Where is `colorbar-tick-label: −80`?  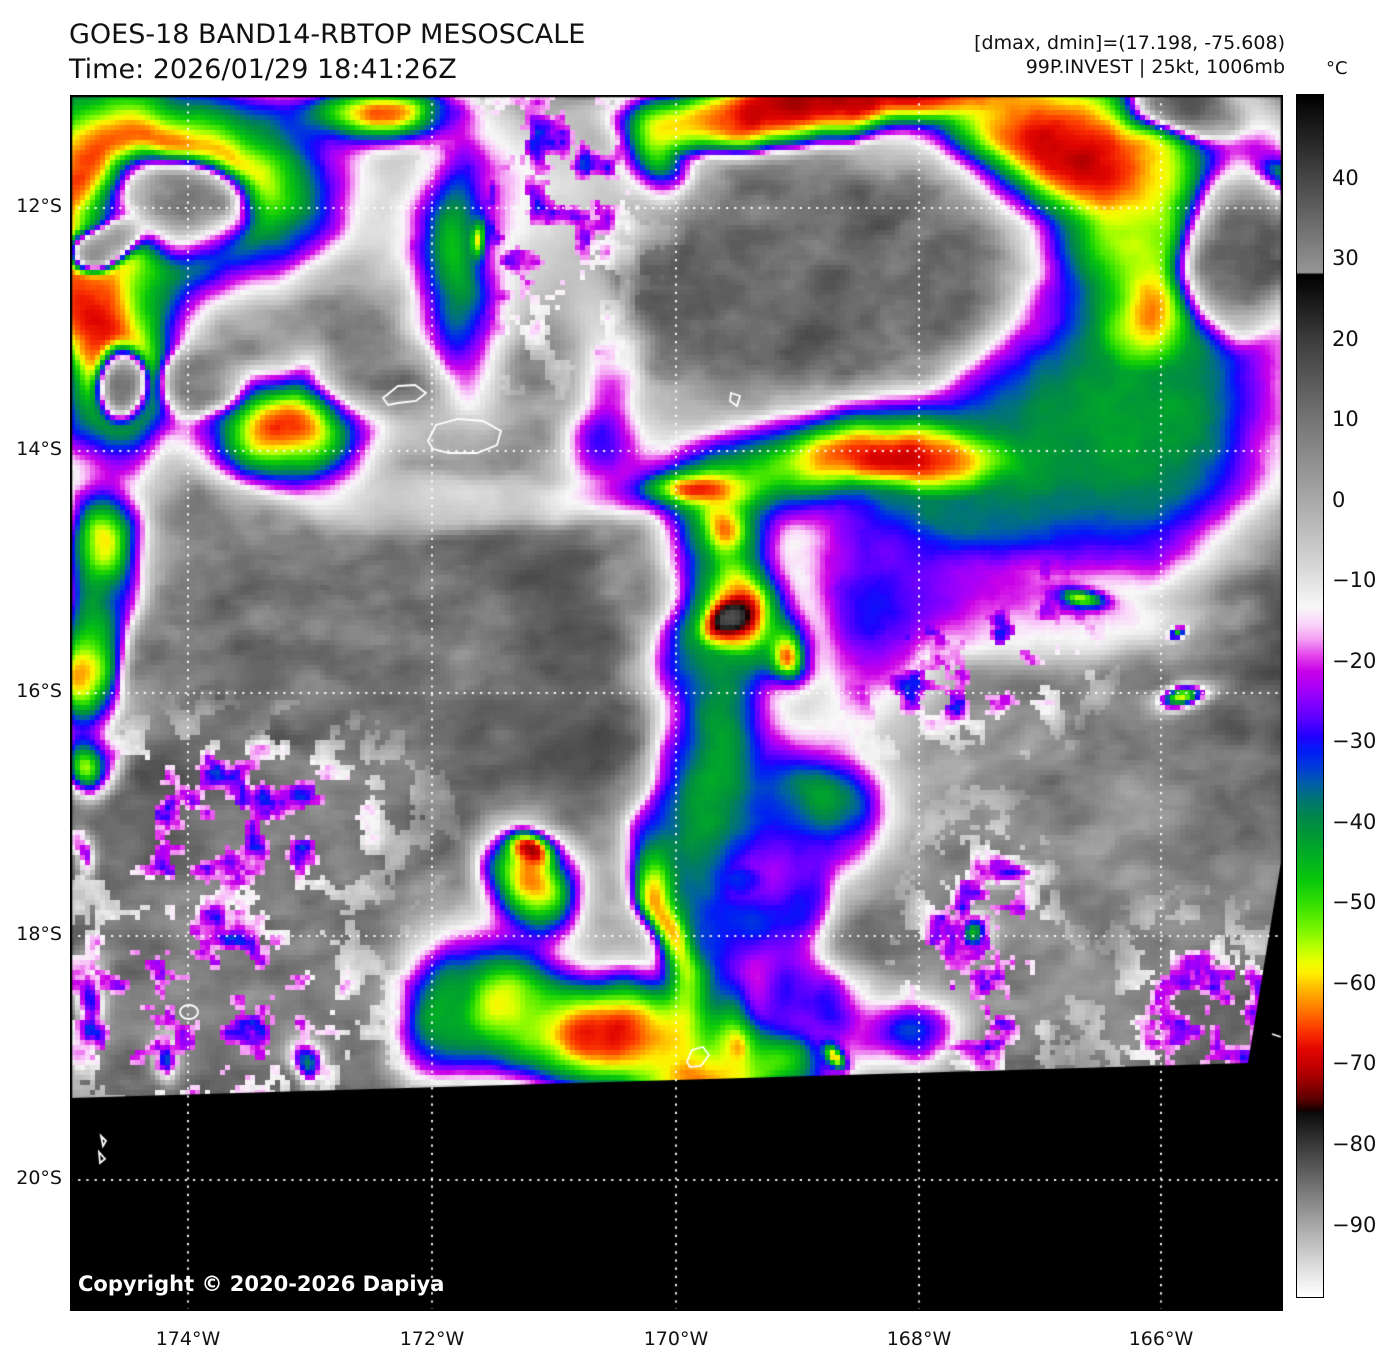
colorbar-tick-label: −80 is located at coordinates (1354, 1144).